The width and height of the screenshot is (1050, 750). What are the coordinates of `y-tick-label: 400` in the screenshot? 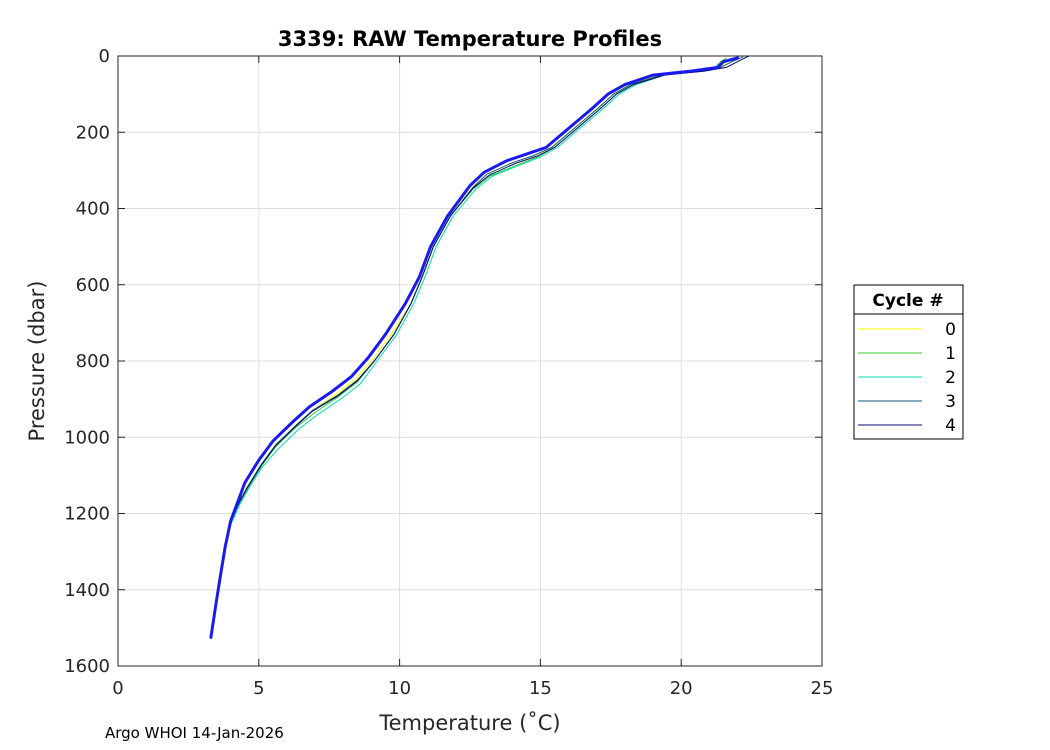 It's located at (93, 209).